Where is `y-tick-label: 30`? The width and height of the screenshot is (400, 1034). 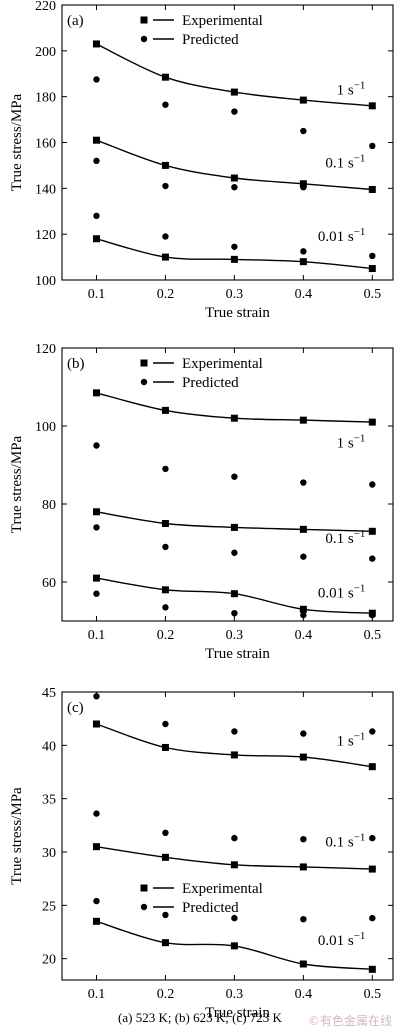 y-tick-label: 30 is located at coordinates (49, 853).